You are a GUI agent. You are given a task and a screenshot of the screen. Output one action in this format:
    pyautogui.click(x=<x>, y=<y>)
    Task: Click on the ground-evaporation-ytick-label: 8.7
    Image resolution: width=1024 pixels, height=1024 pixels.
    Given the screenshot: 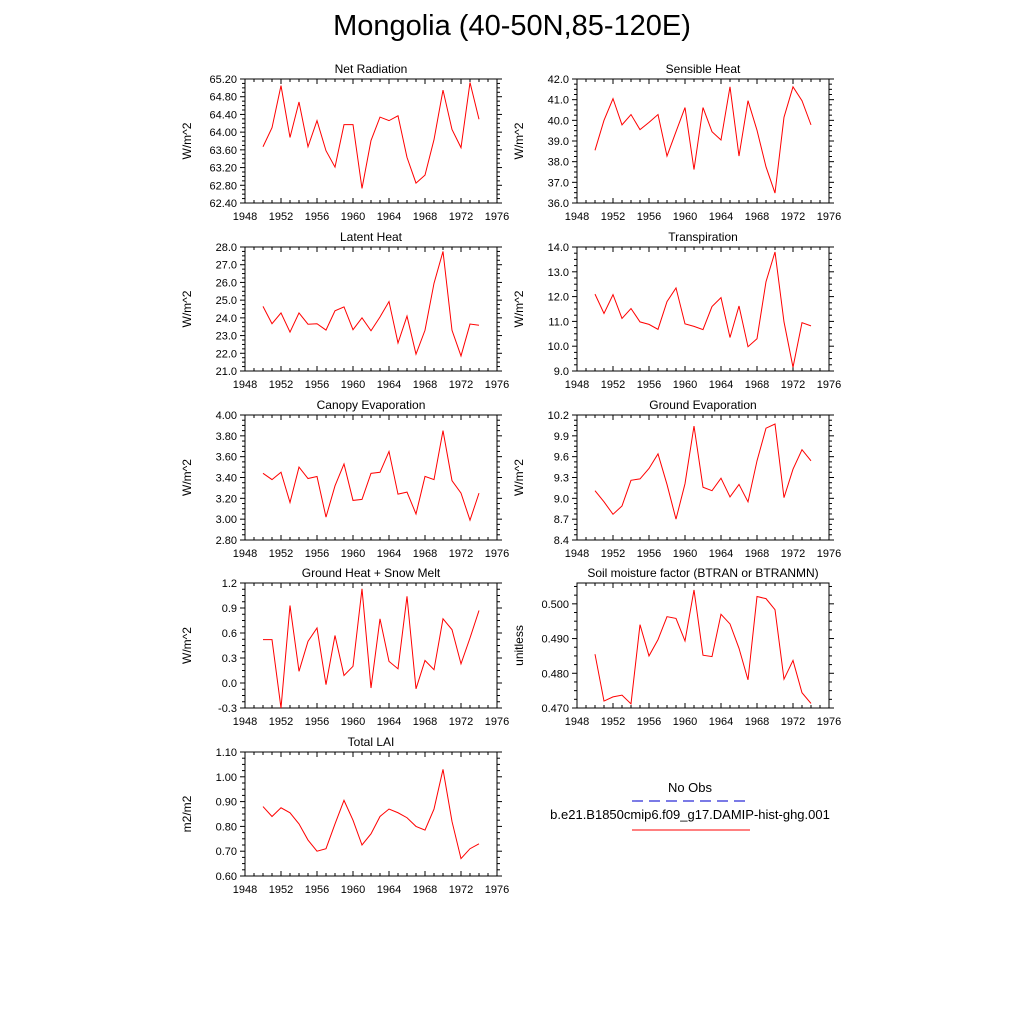 What is the action you would take?
    pyautogui.click(x=561, y=520)
    